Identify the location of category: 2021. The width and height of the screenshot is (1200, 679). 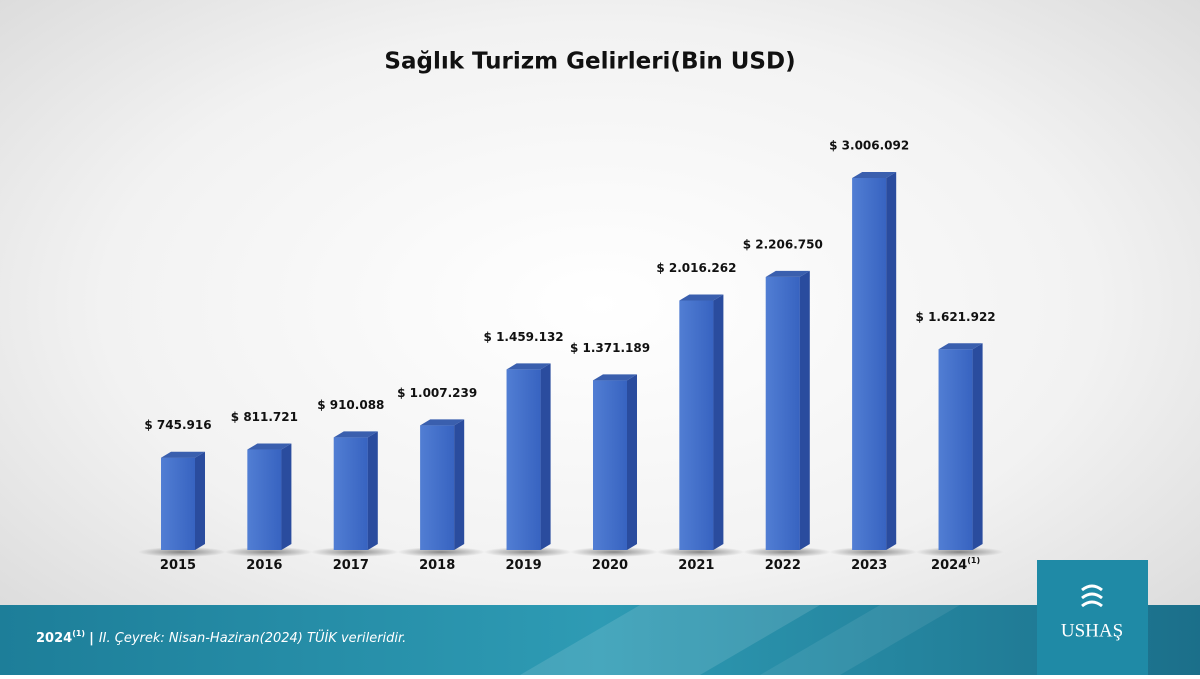
(696, 565).